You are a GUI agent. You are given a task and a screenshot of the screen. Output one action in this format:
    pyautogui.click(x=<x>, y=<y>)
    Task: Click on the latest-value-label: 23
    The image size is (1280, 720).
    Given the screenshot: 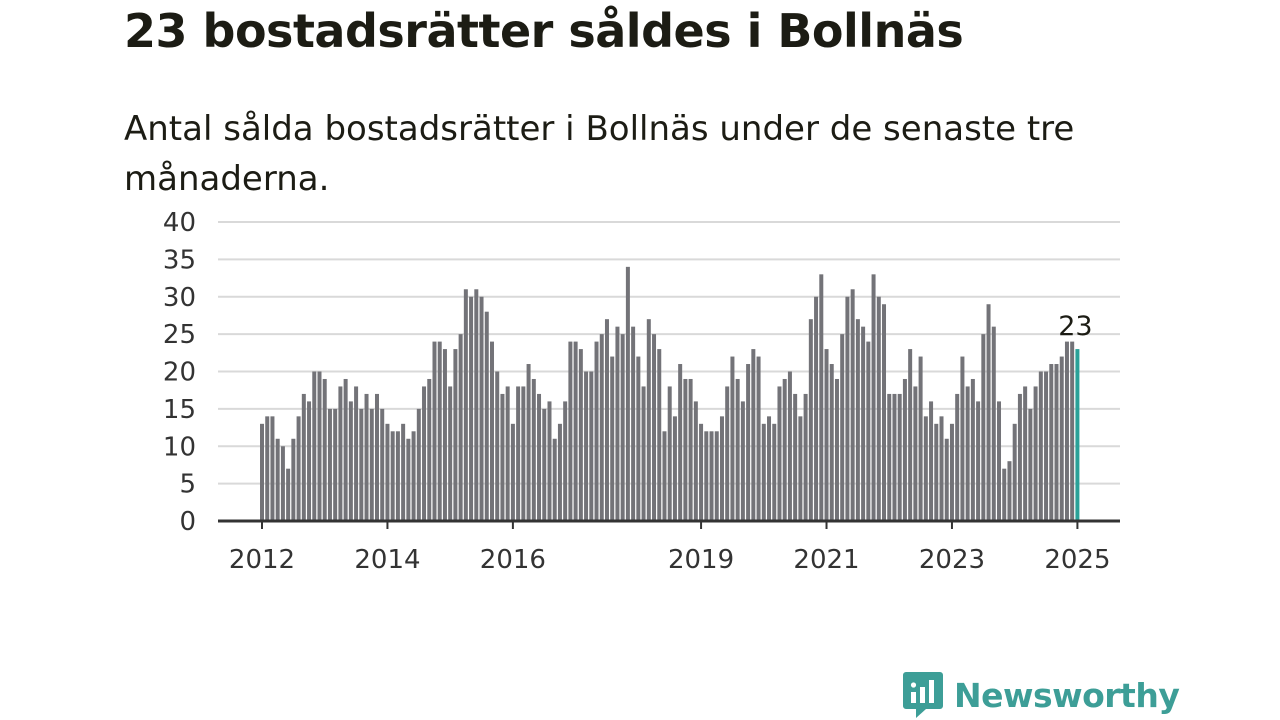 What is the action you would take?
    pyautogui.click(x=1075, y=326)
    